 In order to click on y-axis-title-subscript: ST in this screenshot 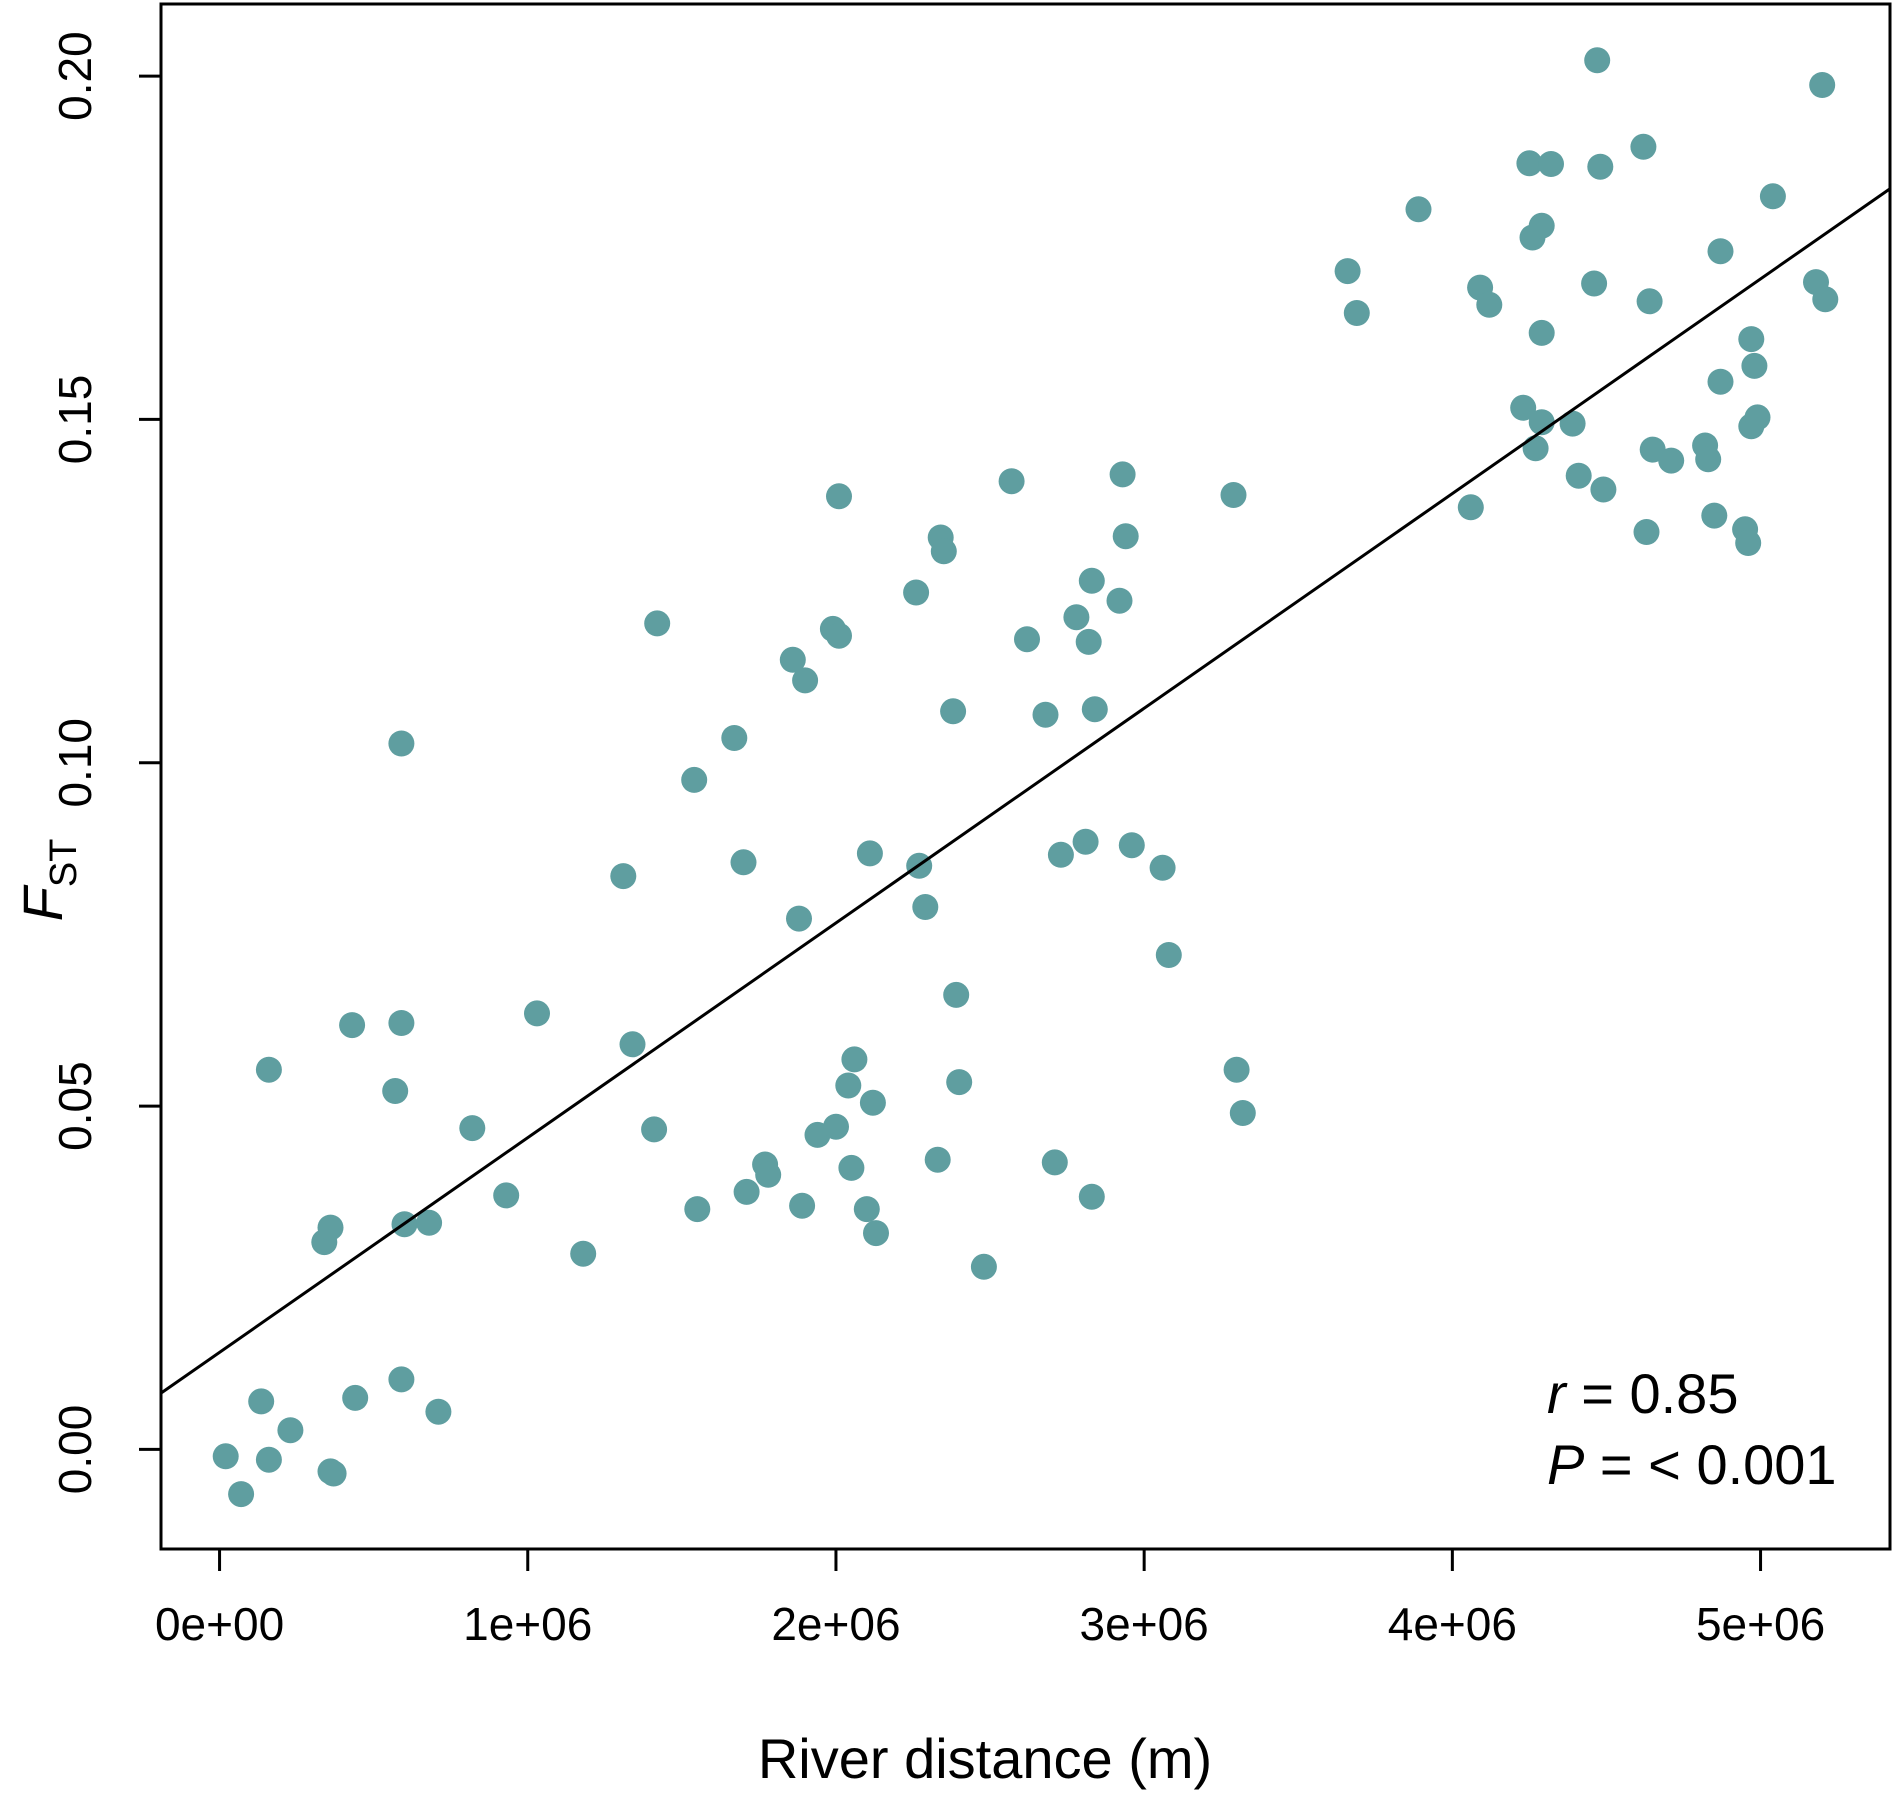, I will do `click(64, 863)`.